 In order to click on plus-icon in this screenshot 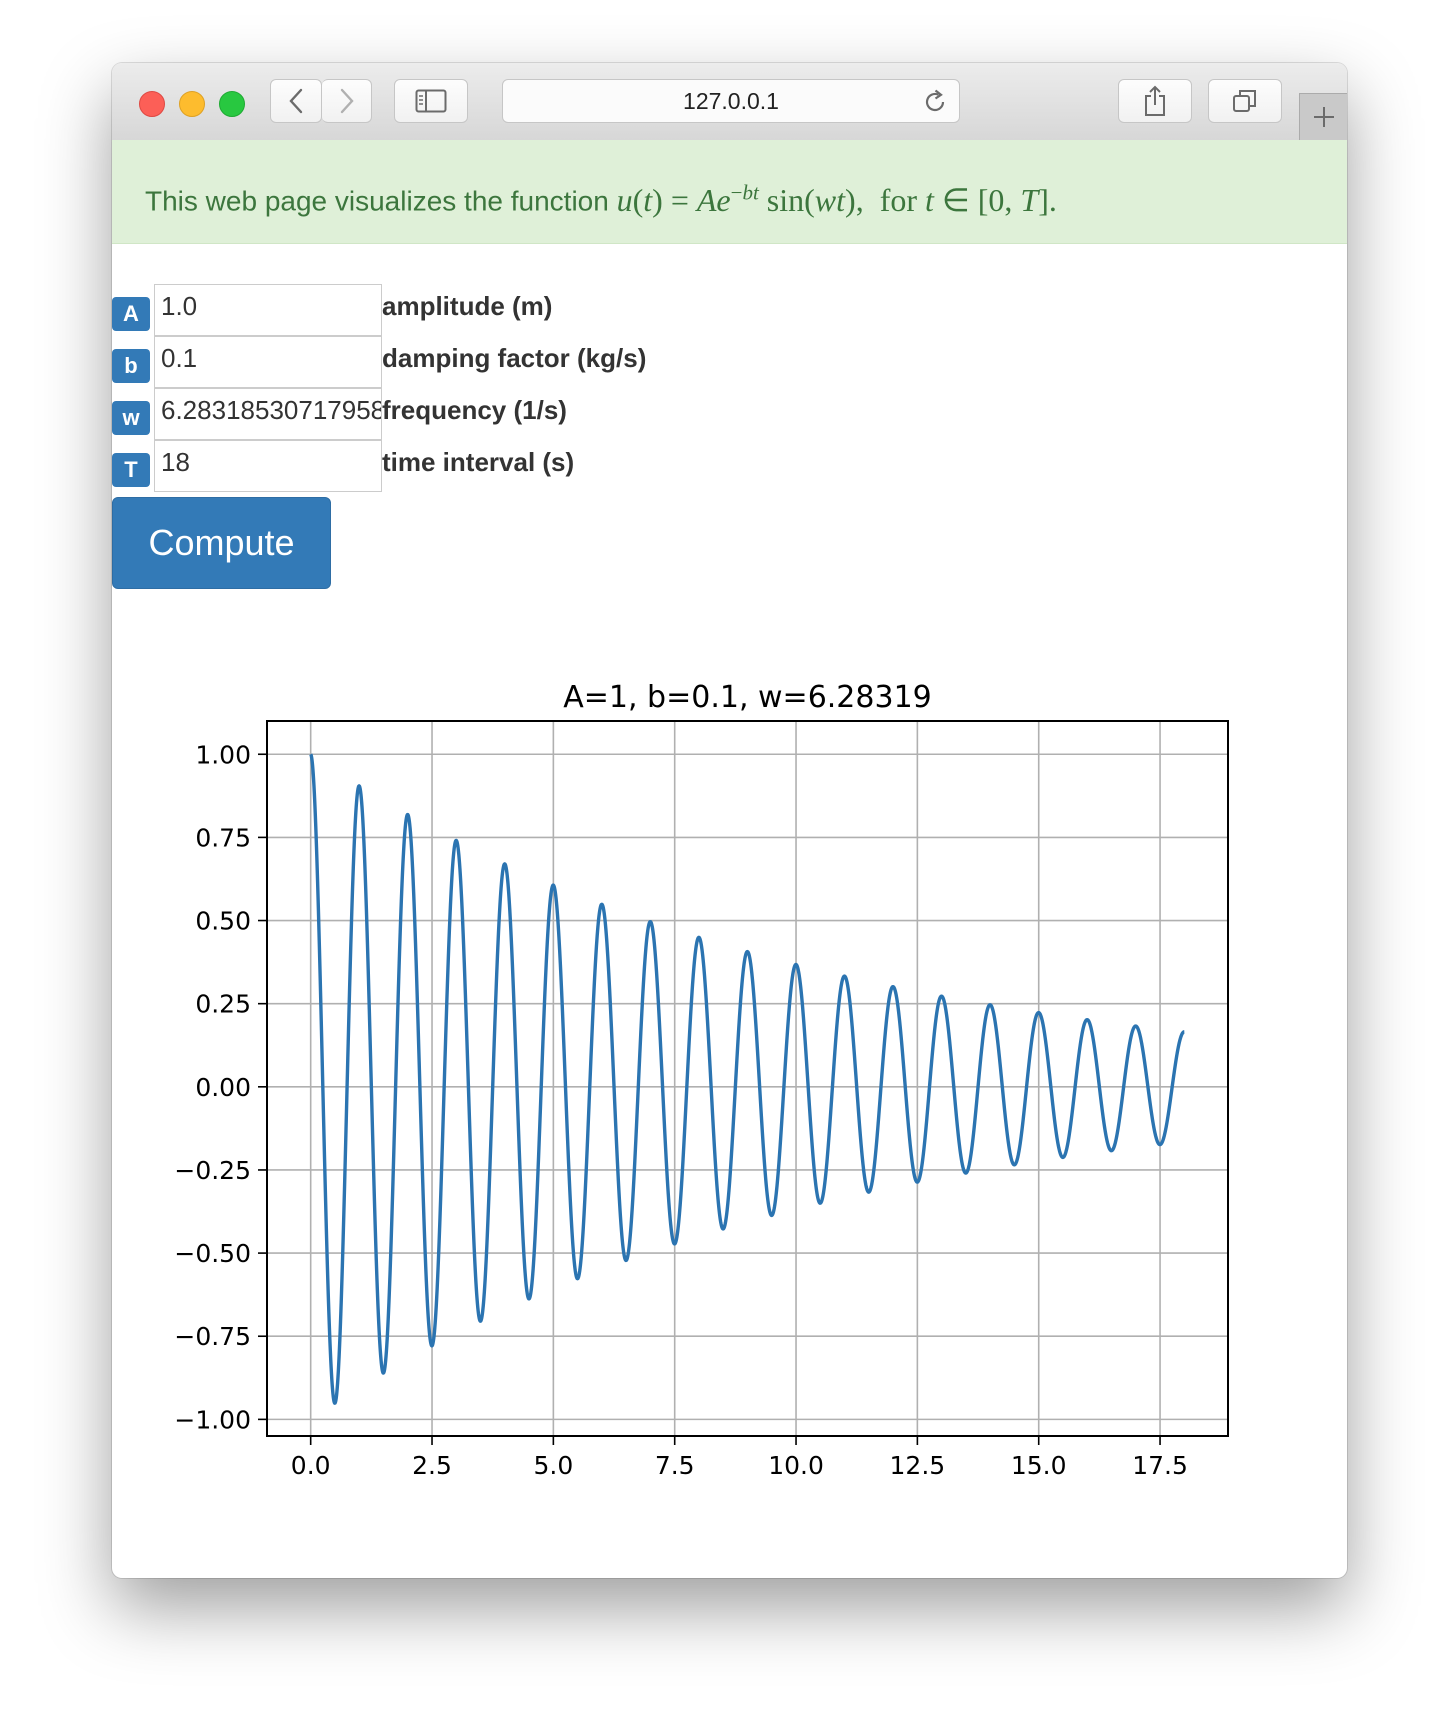, I will do `click(1323, 117)`.